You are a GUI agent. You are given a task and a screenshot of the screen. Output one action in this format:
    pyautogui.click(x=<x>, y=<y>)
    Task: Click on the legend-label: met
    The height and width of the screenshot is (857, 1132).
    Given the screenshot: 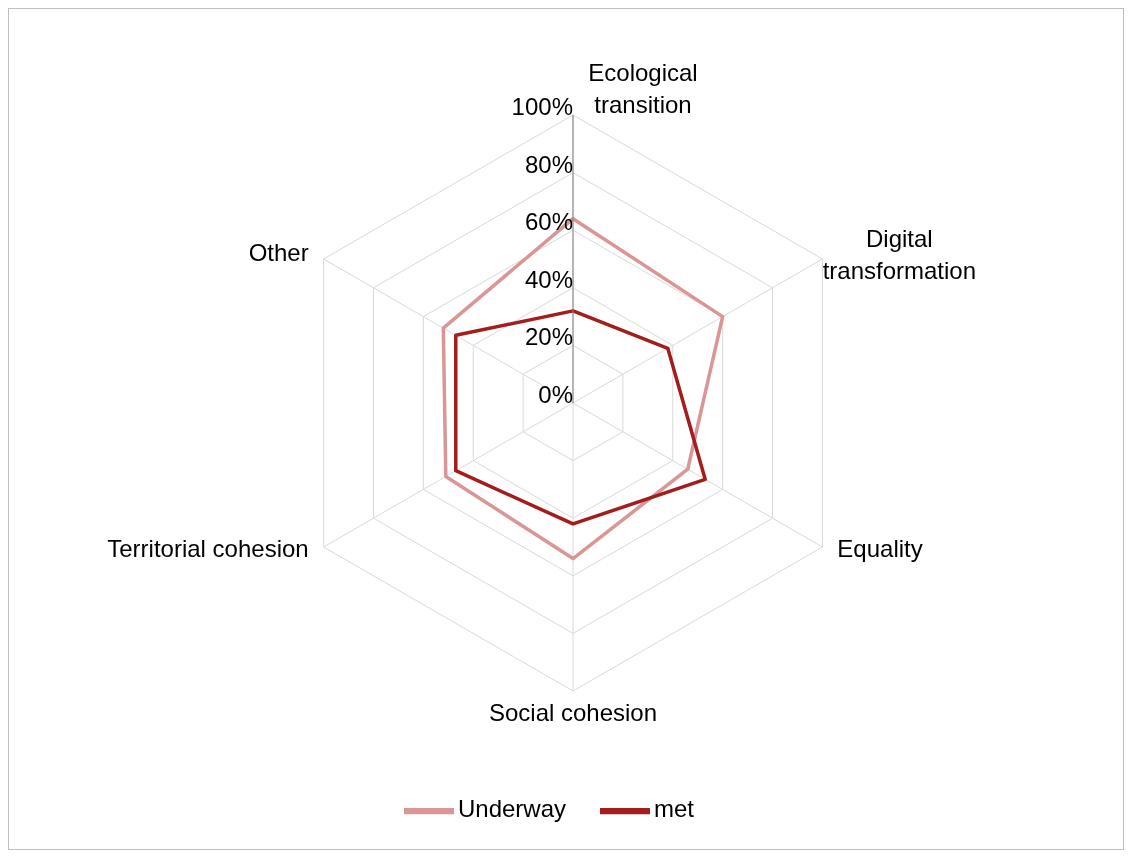 What is the action you would take?
    pyautogui.click(x=674, y=809)
    